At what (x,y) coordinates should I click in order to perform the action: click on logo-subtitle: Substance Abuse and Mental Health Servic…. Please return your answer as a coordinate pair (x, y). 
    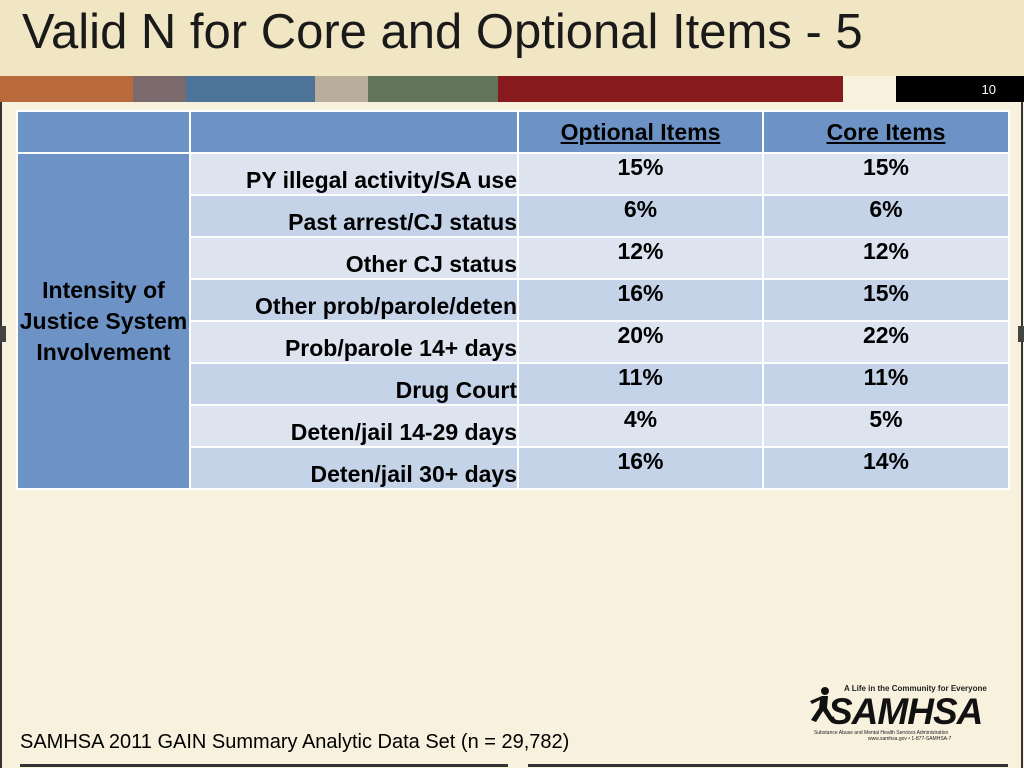
    Looking at the image, I should click on (881, 733).